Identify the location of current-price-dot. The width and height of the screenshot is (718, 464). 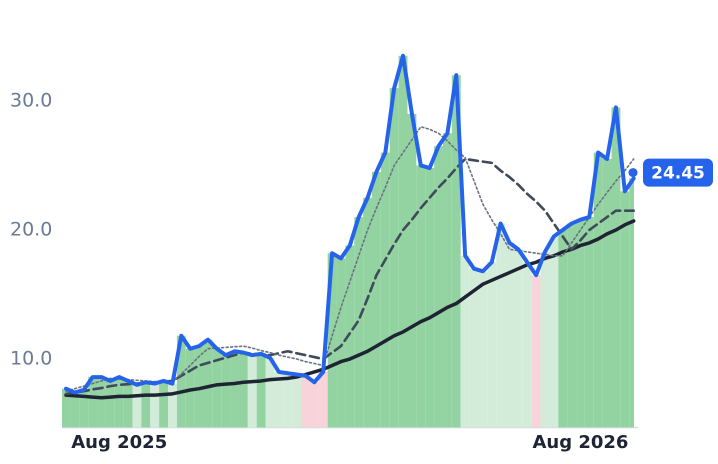
(633, 173).